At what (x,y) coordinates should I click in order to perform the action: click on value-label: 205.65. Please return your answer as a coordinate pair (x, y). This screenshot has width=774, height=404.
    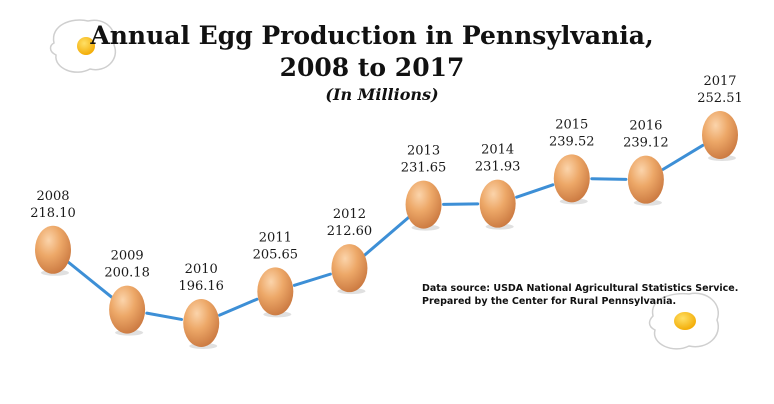
    Looking at the image, I should click on (276, 254).